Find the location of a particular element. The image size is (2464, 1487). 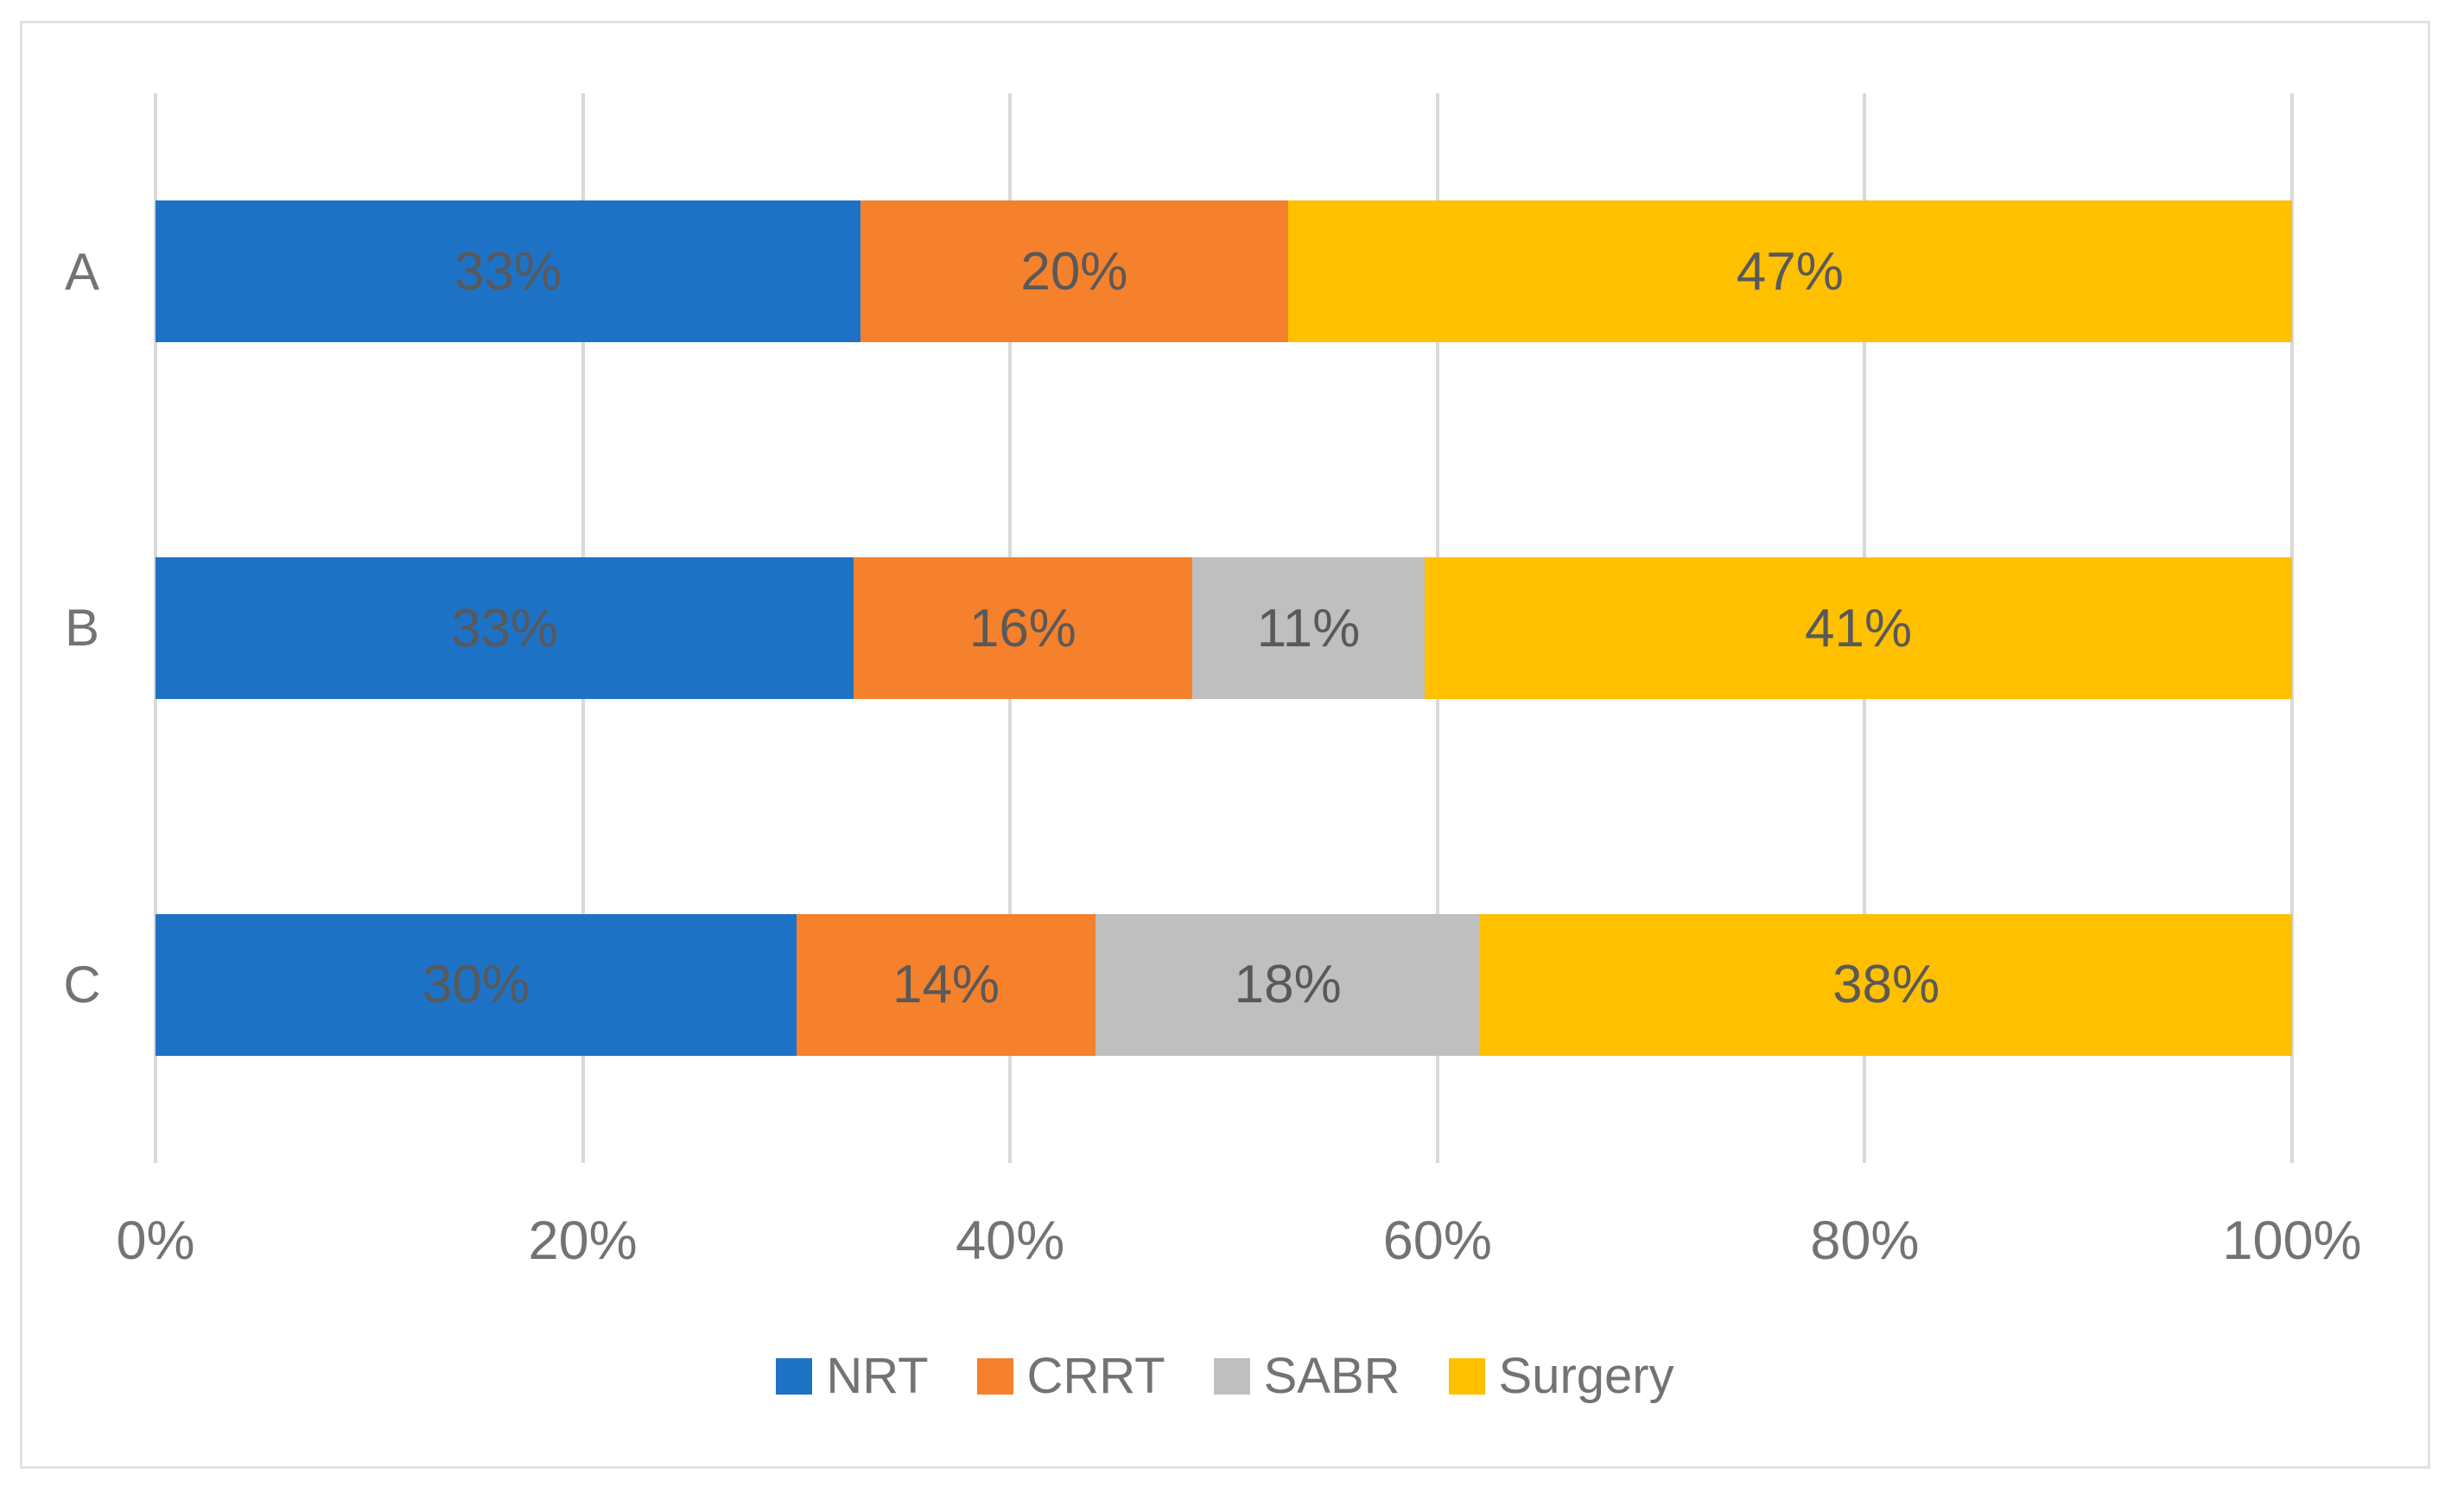

legend-item-crrt: CRRT is located at coordinates (1070, 1376).